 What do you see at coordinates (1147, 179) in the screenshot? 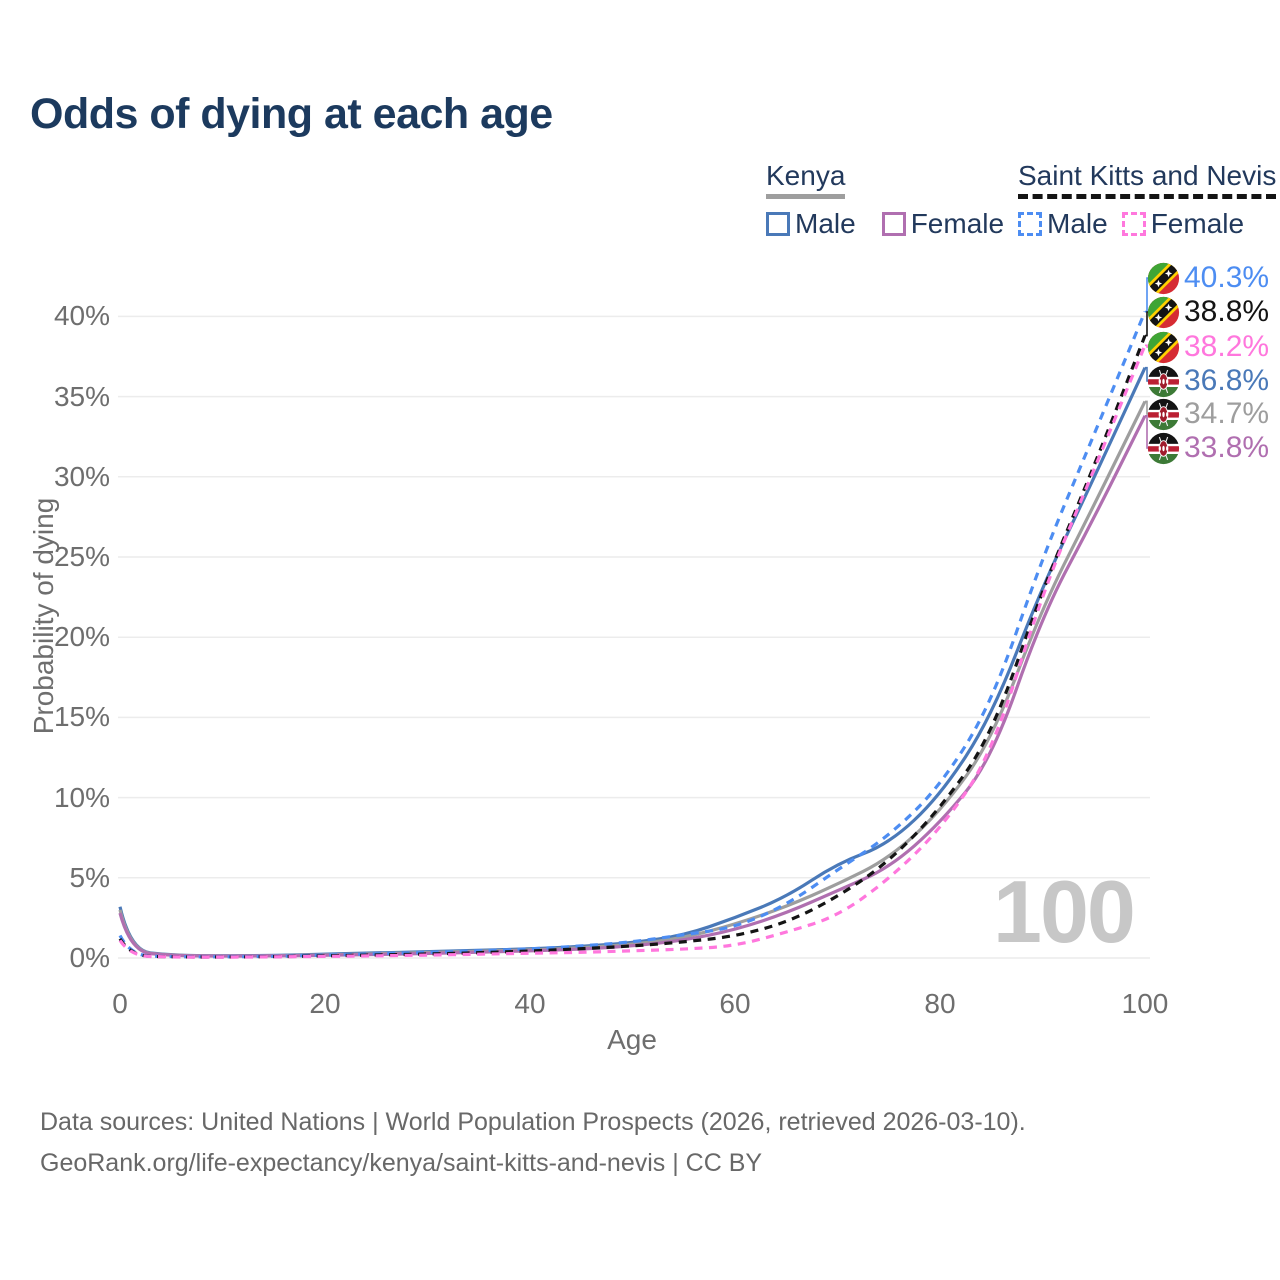
I see `legend-country-saint-kitts-and-nevis: Saint Kitts and Nevis` at bounding box center [1147, 179].